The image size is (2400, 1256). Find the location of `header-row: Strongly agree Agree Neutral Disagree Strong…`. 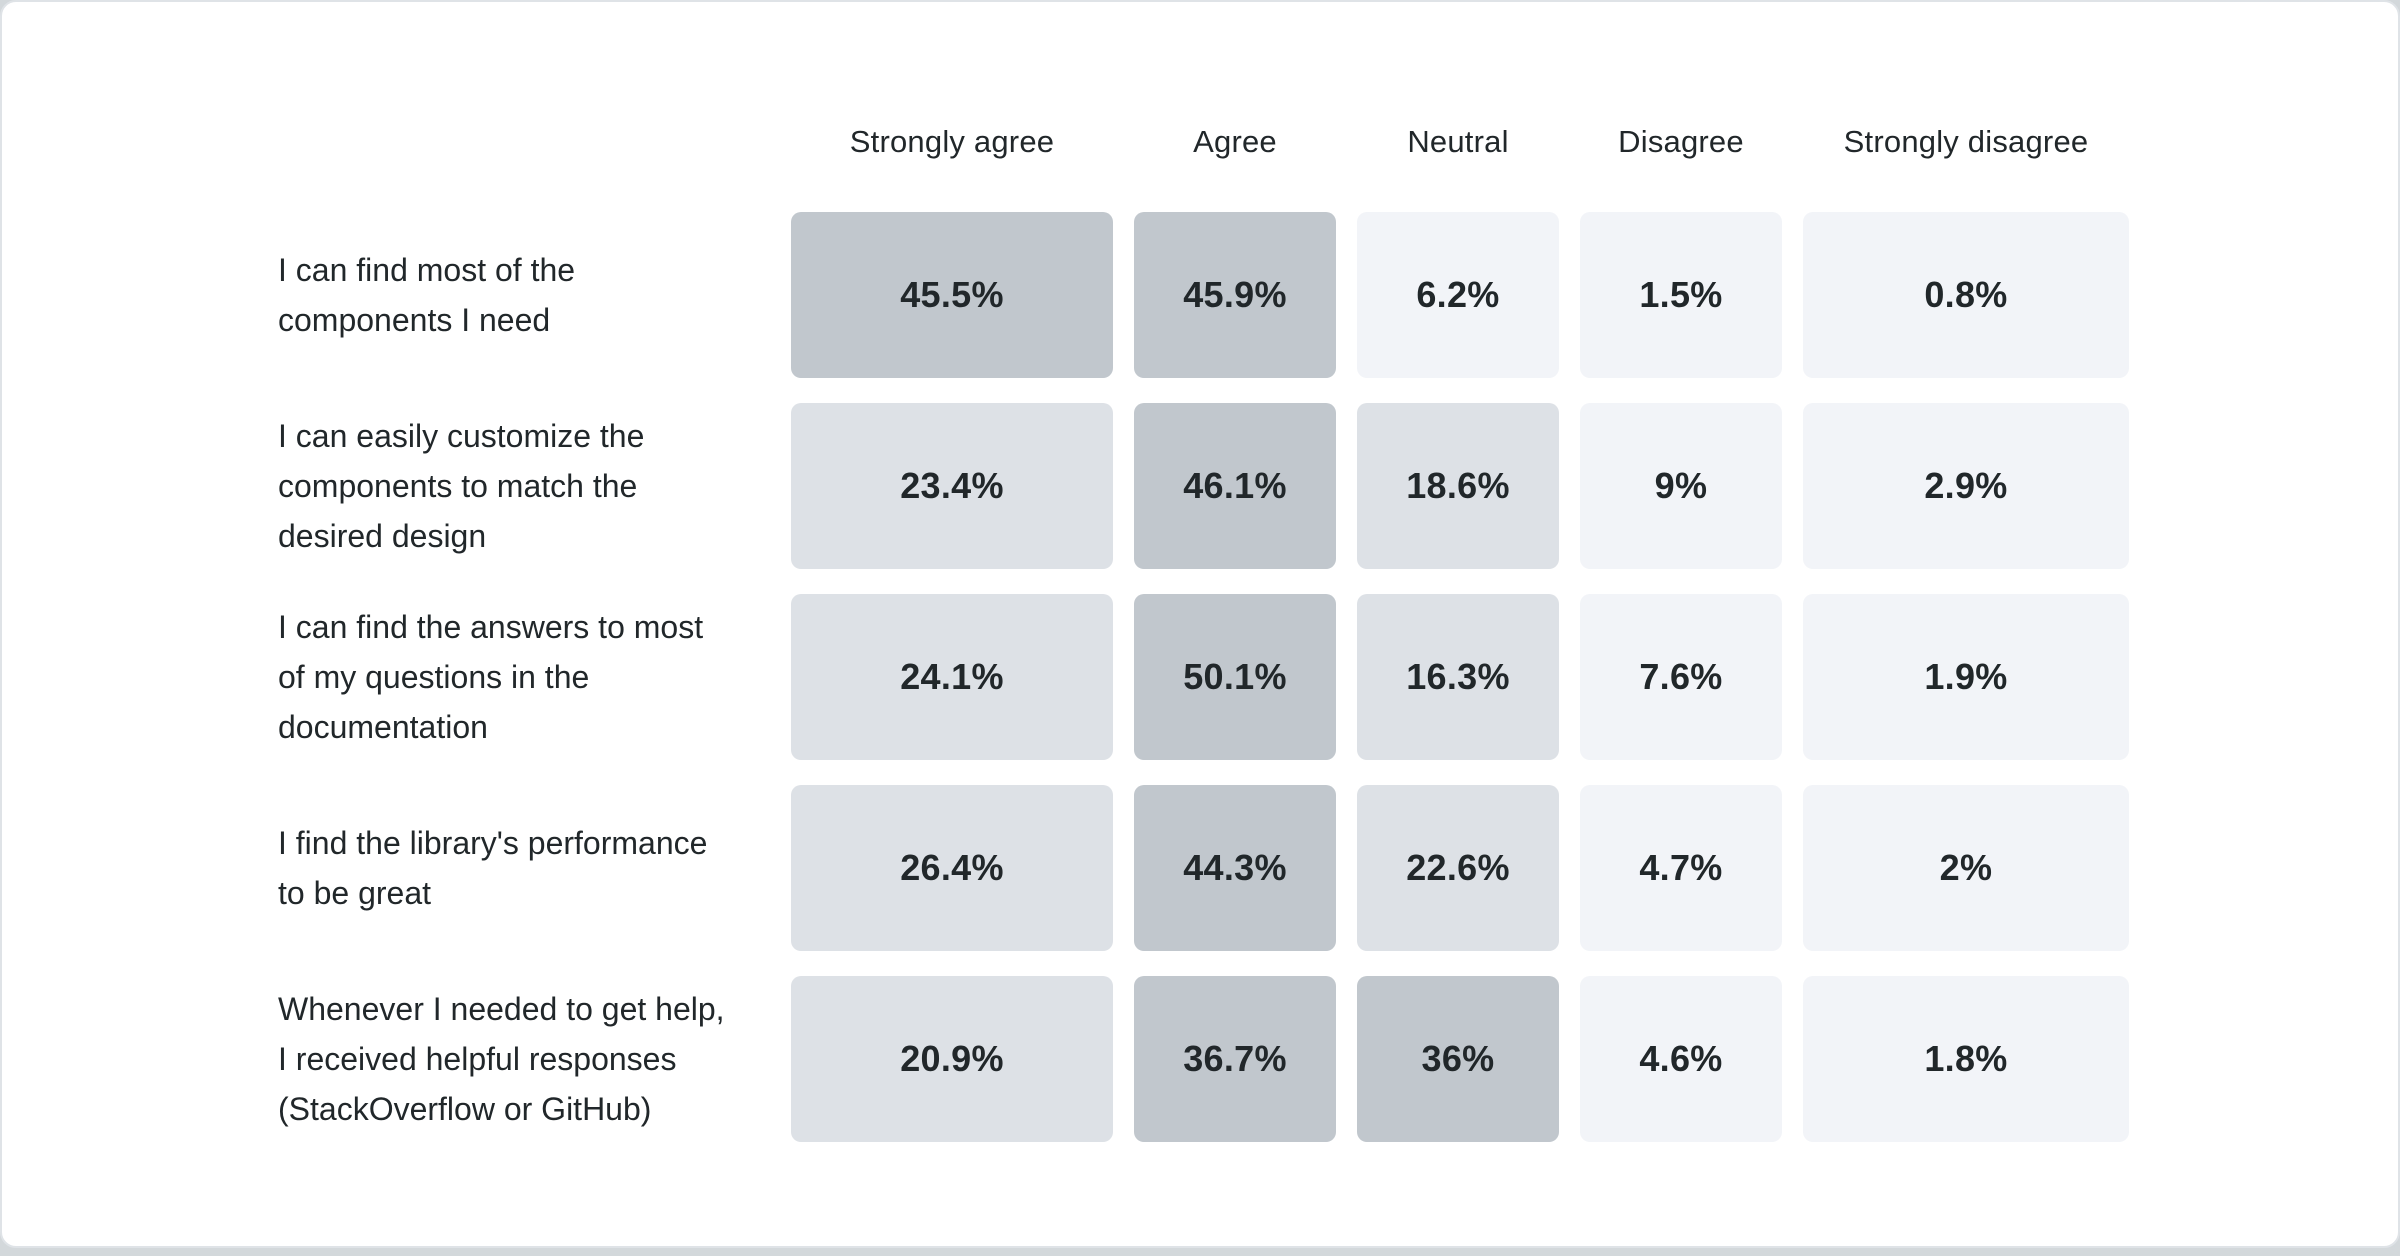

header-row: Strongly agree Agree Neutral Disagree Strong… is located at coordinates (1203, 142).